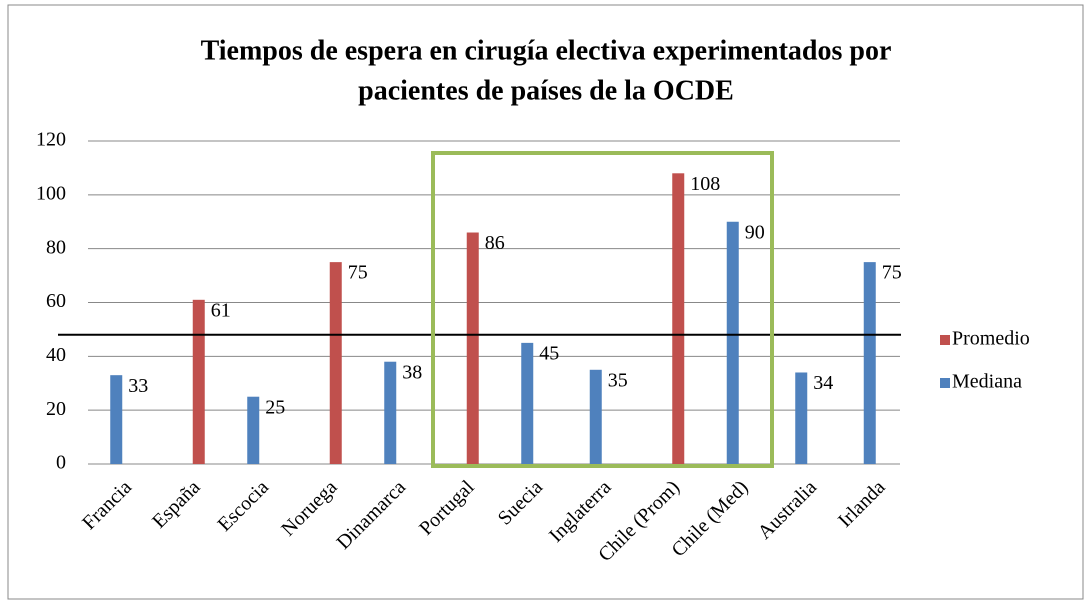 The width and height of the screenshot is (1092, 610). What do you see at coordinates (56, 355) in the screenshot?
I see `y-tick-label: 40` at bounding box center [56, 355].